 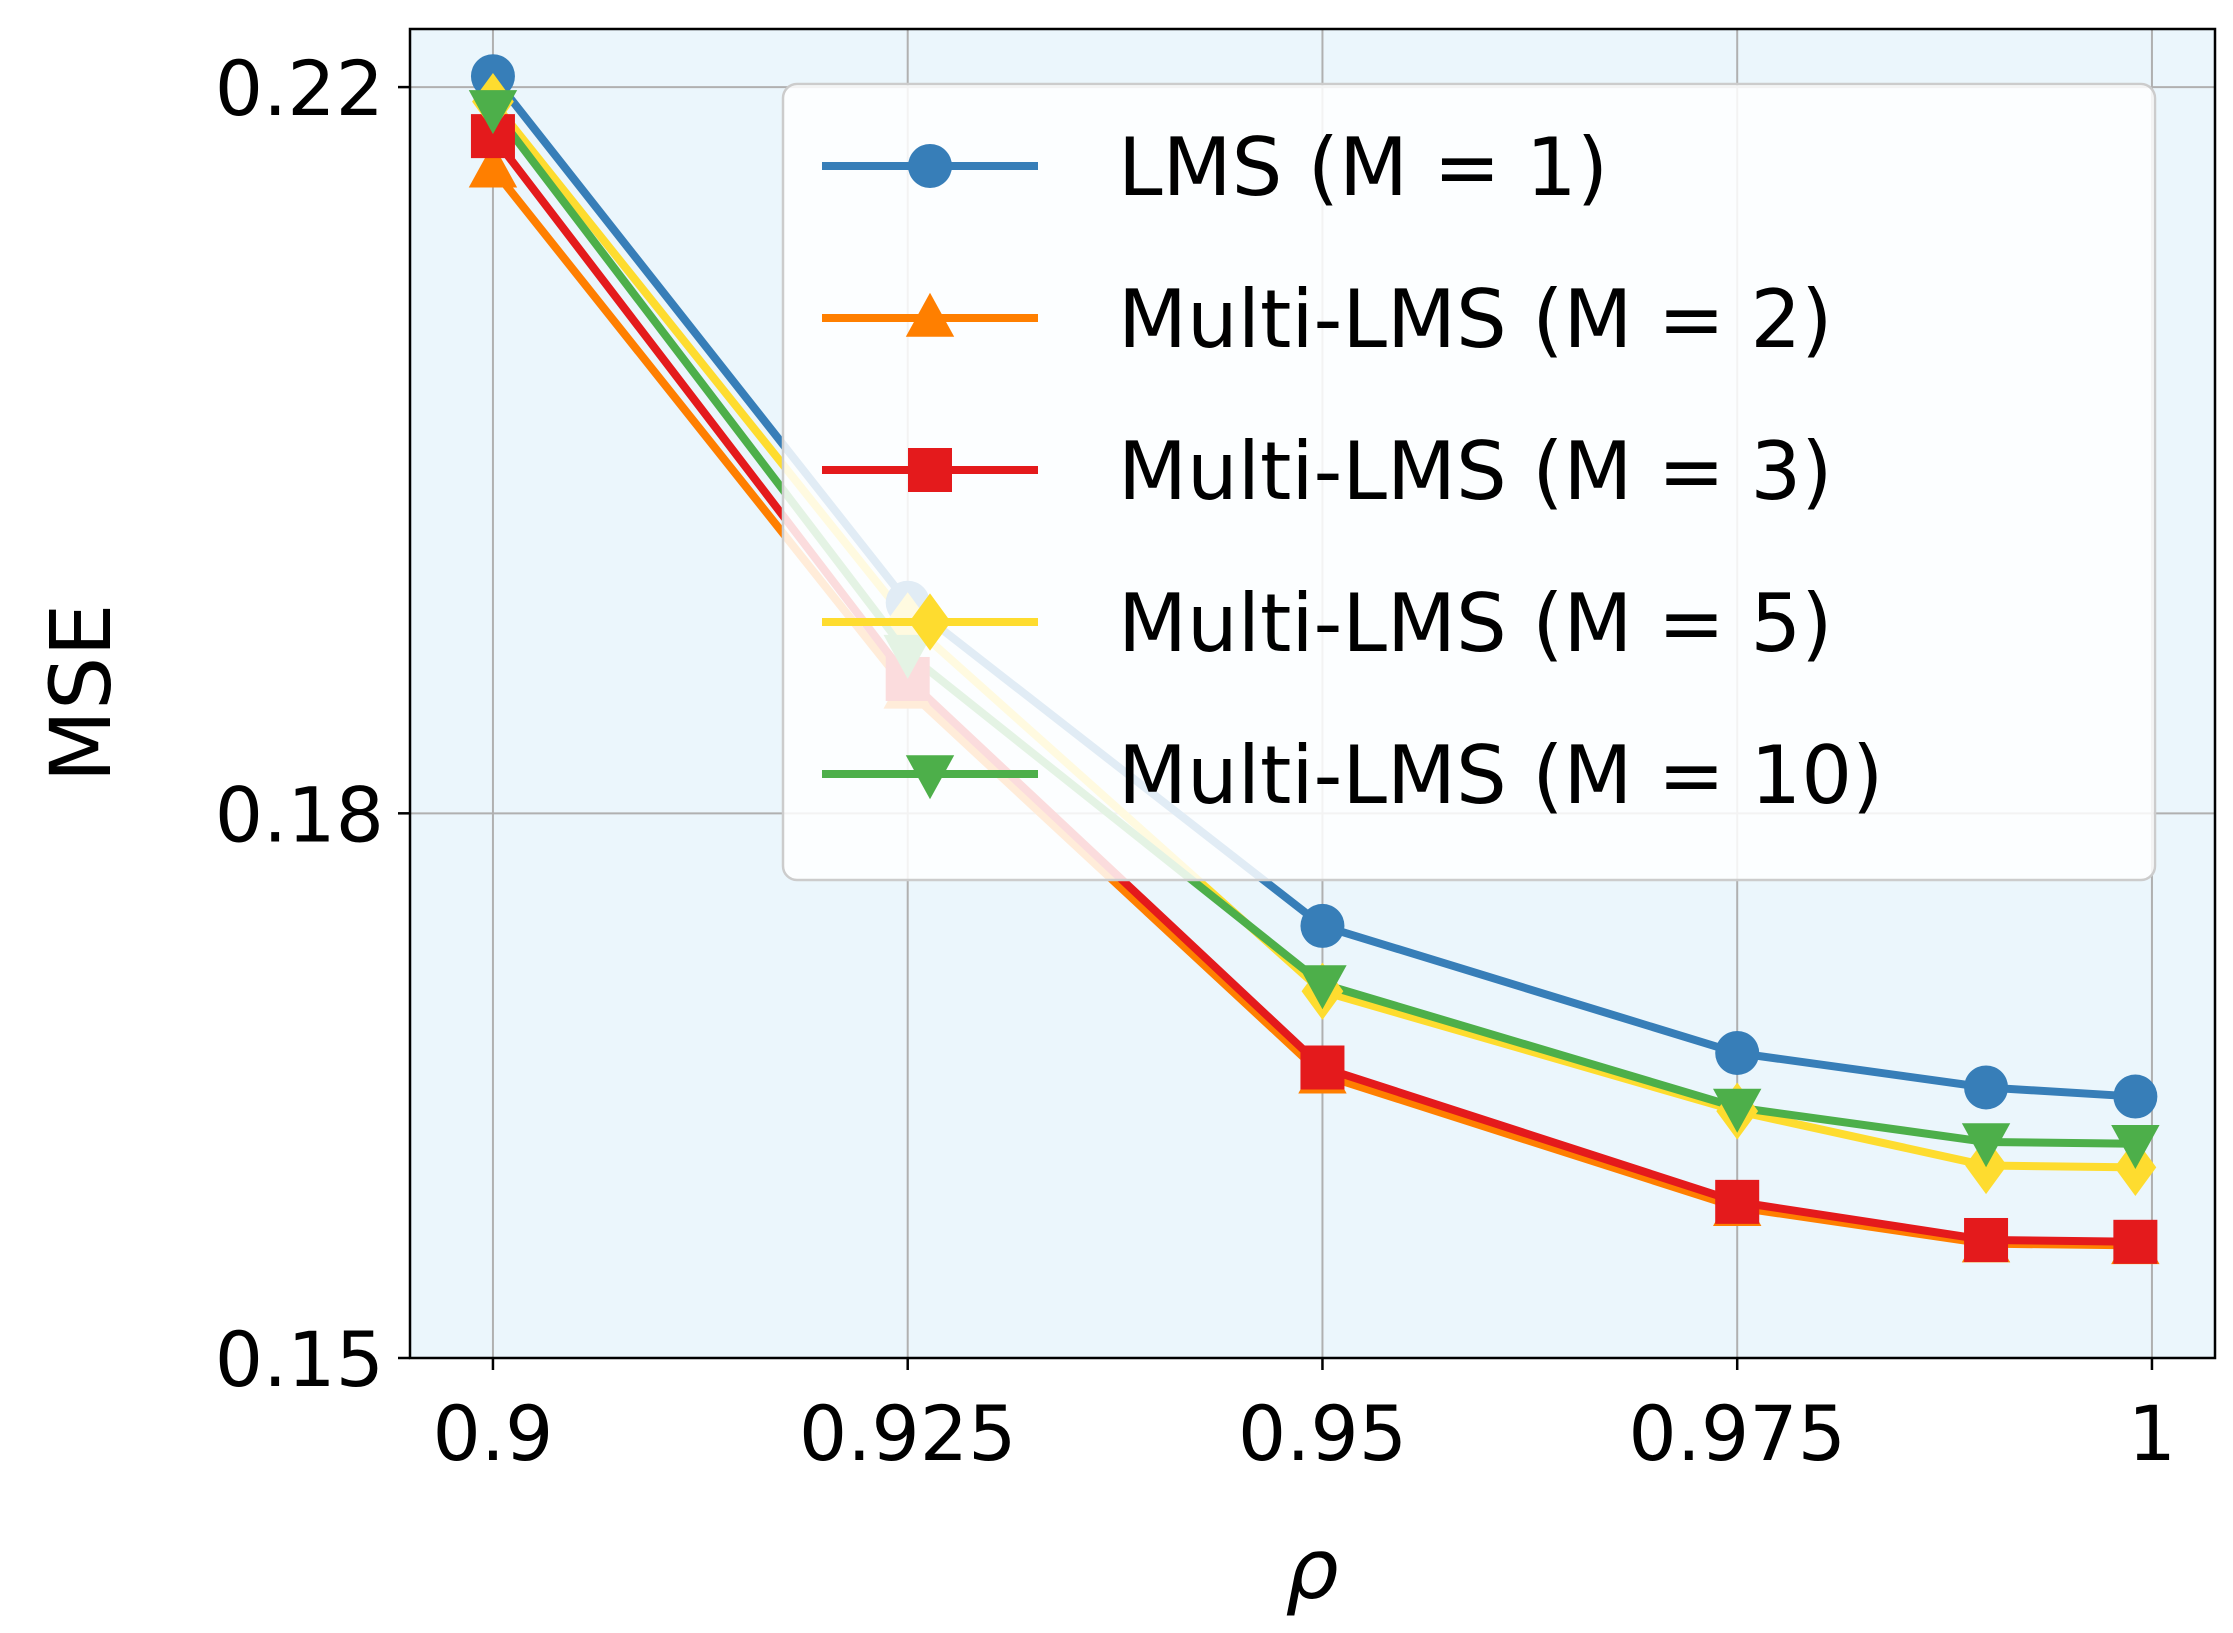 I want to click on y-tick-label: 0.18, so click(x=299, y=814).